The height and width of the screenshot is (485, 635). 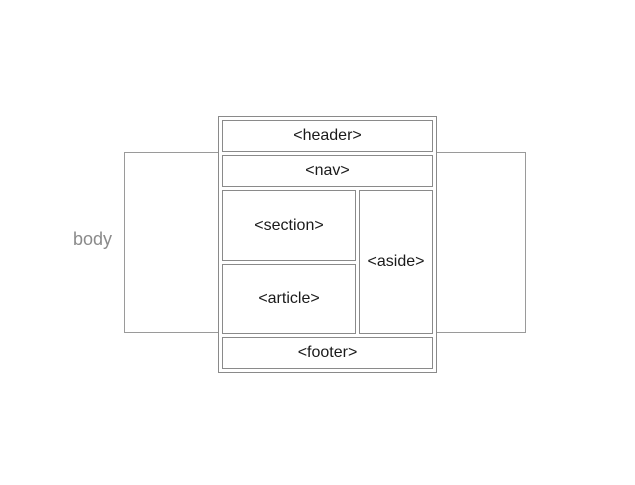 What do you see at coordinates (93, 239) in the screenshot?
I see `body-label: body` at bounding box center [93, 239].